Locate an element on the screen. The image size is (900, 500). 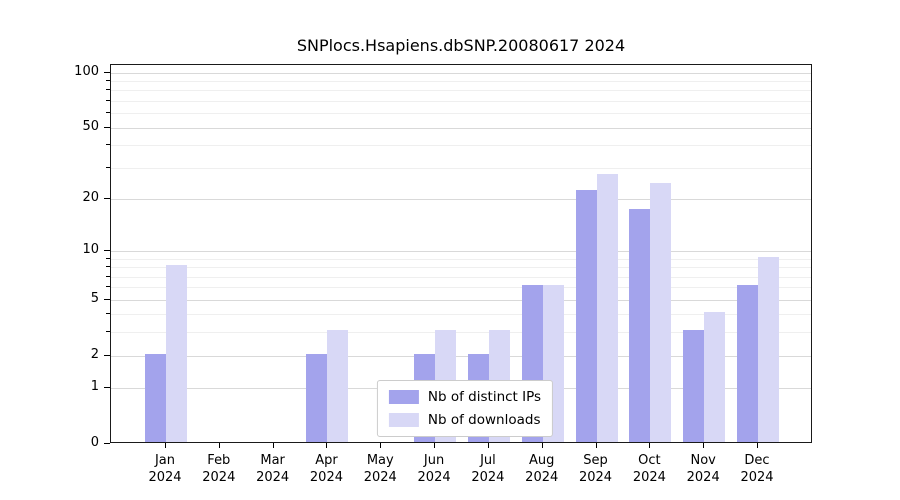
bar-downloads-dec is located at coordinates (768, 349).